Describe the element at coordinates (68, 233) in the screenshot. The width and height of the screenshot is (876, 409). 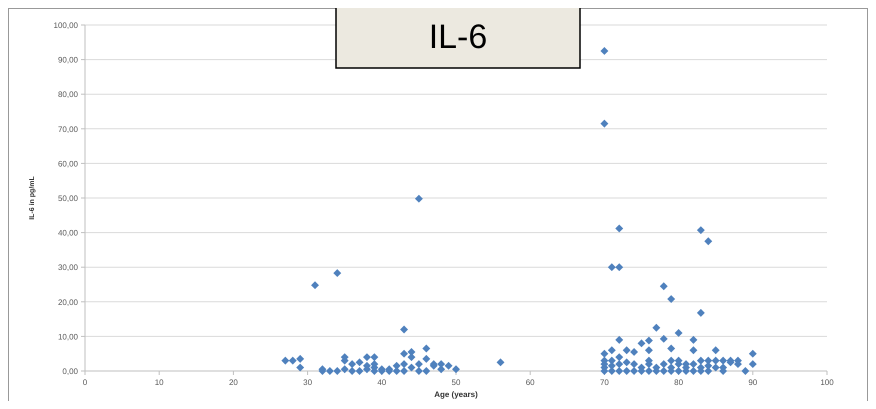
I see `y-tick-label: 40,00` at that location.